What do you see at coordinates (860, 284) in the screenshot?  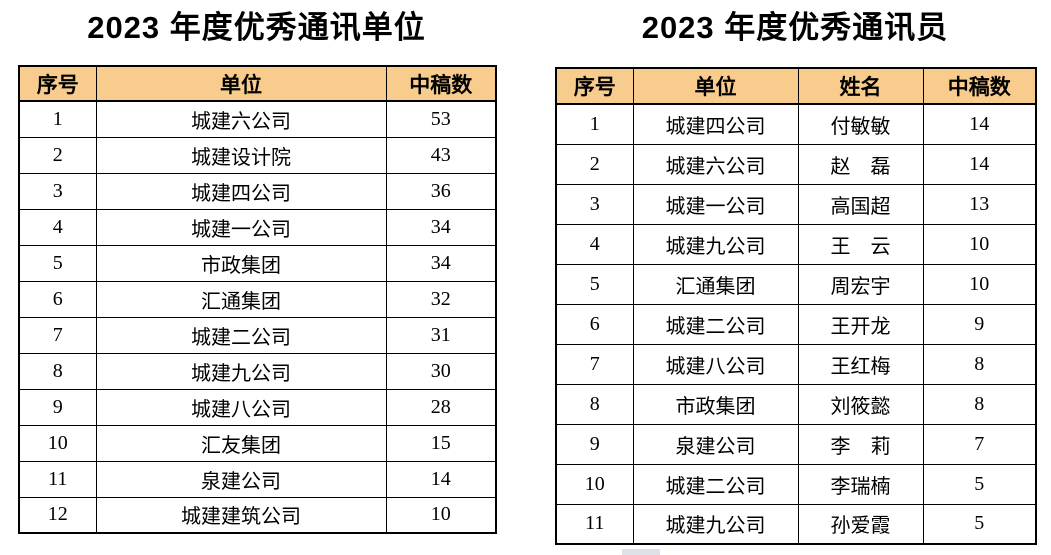 I see `table-cell: 周宏宇` at bounding box center [860, 284].